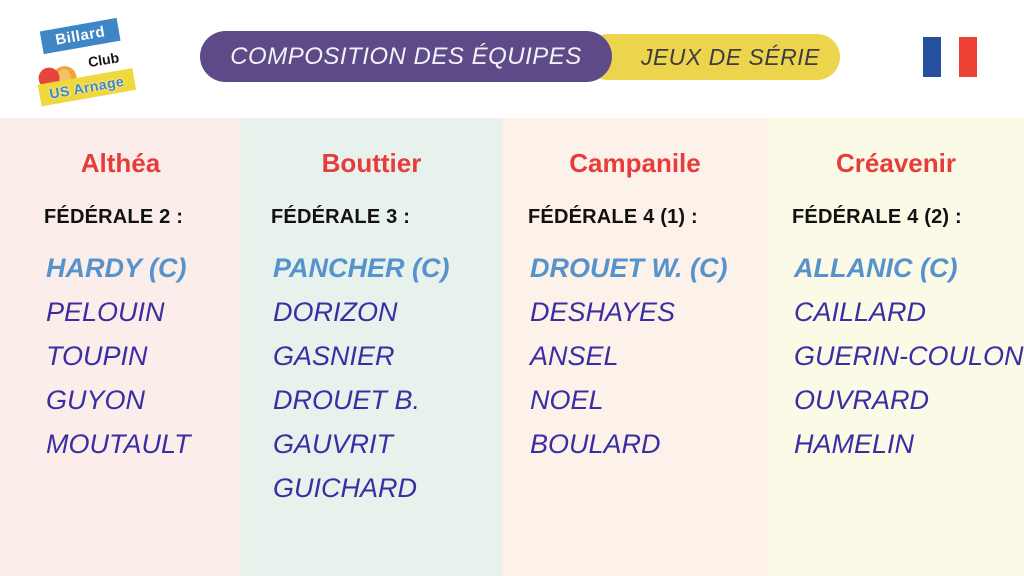 This screenshot has width=1024, height=576. I want to click on logo-band-billard: Billard, so click(80, 36).